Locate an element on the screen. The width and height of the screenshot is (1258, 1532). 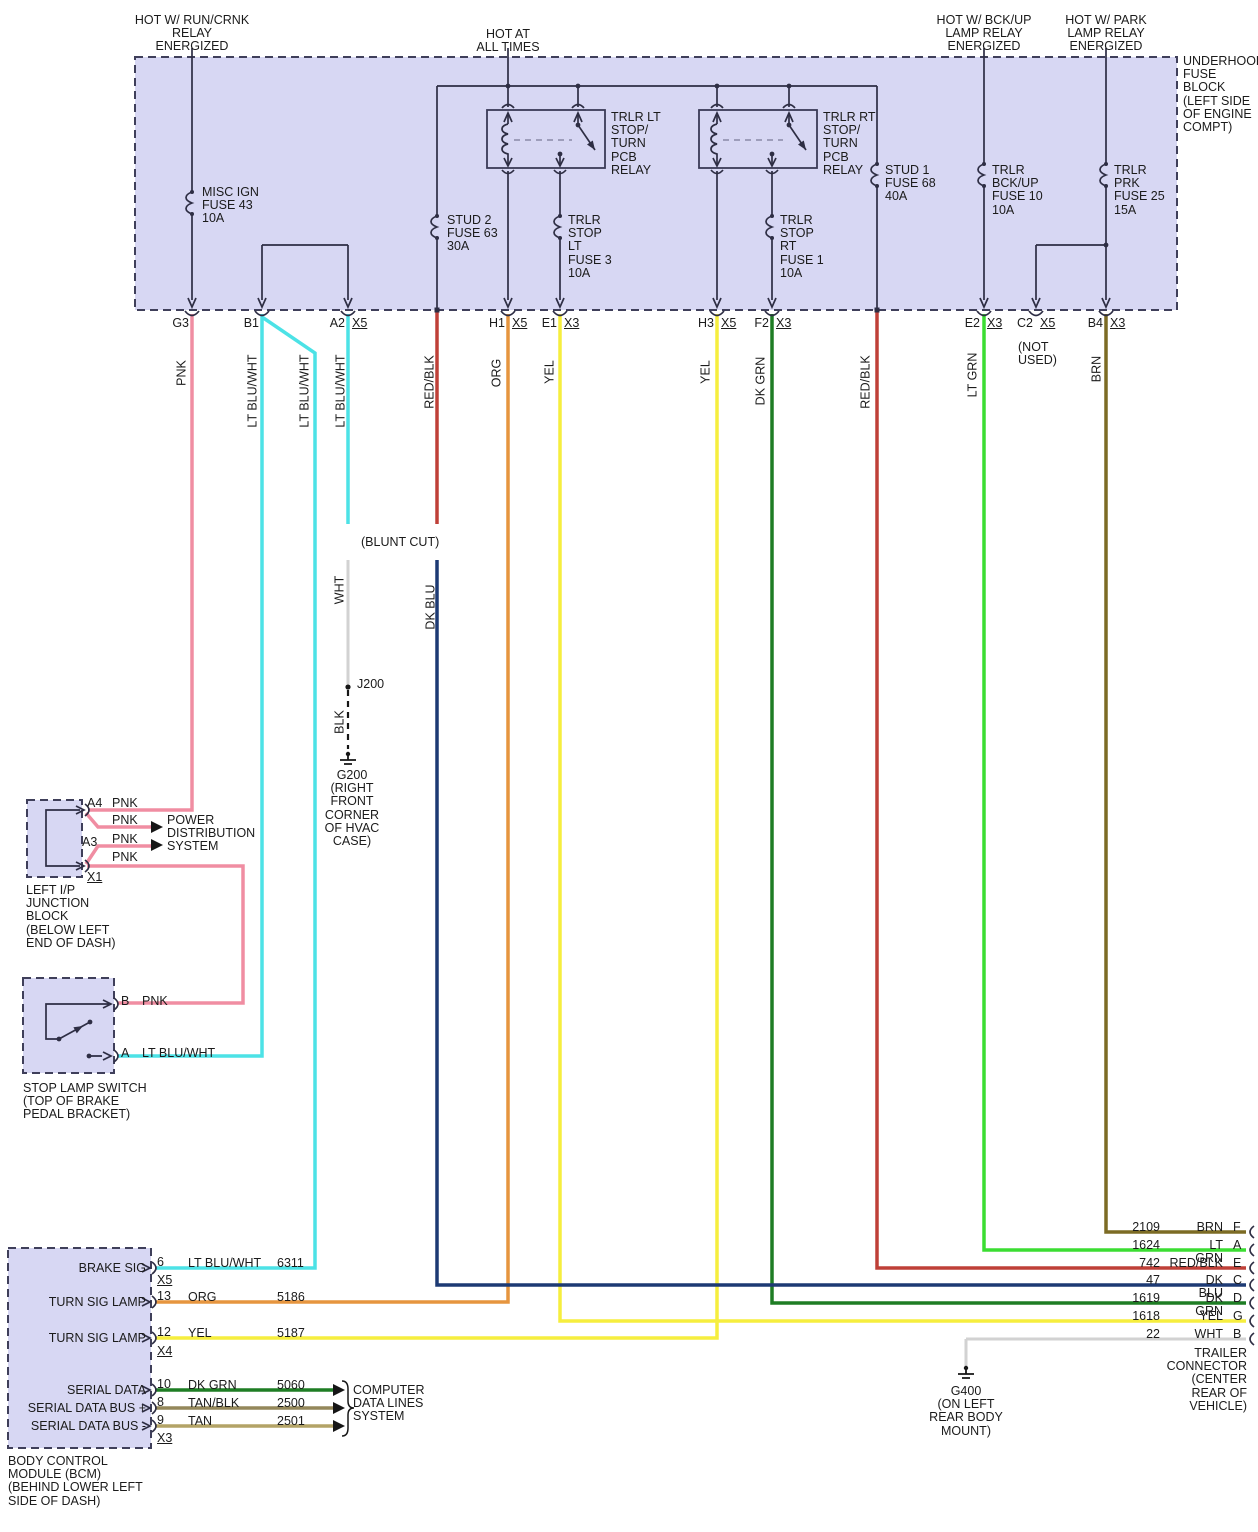
trailer-pin-letter: F is located at coordinates (1237, 1227).